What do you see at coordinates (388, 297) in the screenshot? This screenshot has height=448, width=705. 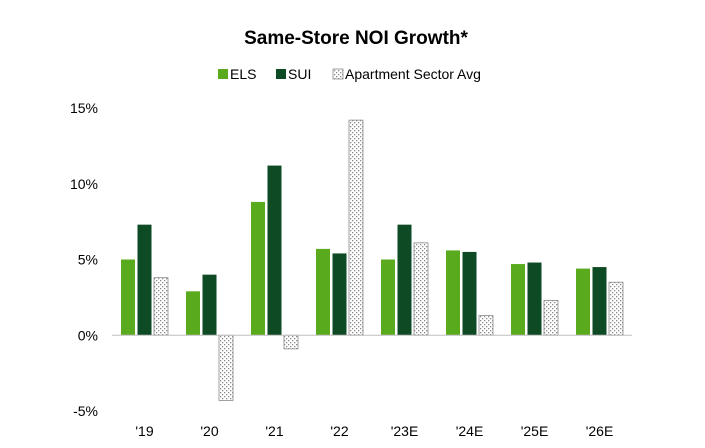 I see `bar-els-23e` at bounding box center [388, 297].